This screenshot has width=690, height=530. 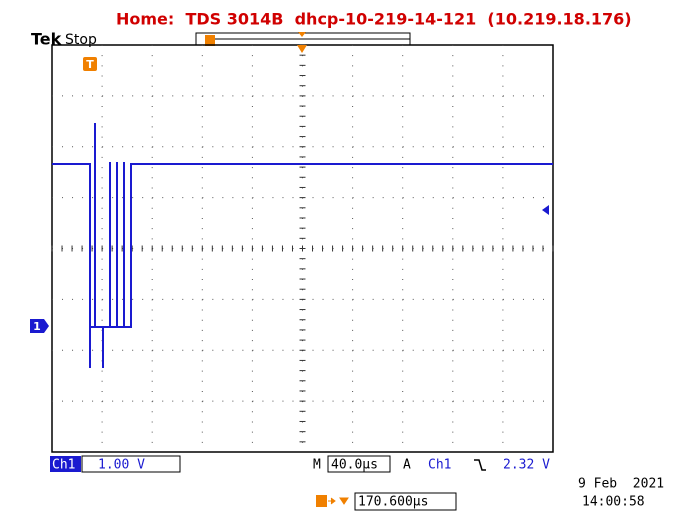 I want to click on trigger-marker-box, so click(x=90, y=64).